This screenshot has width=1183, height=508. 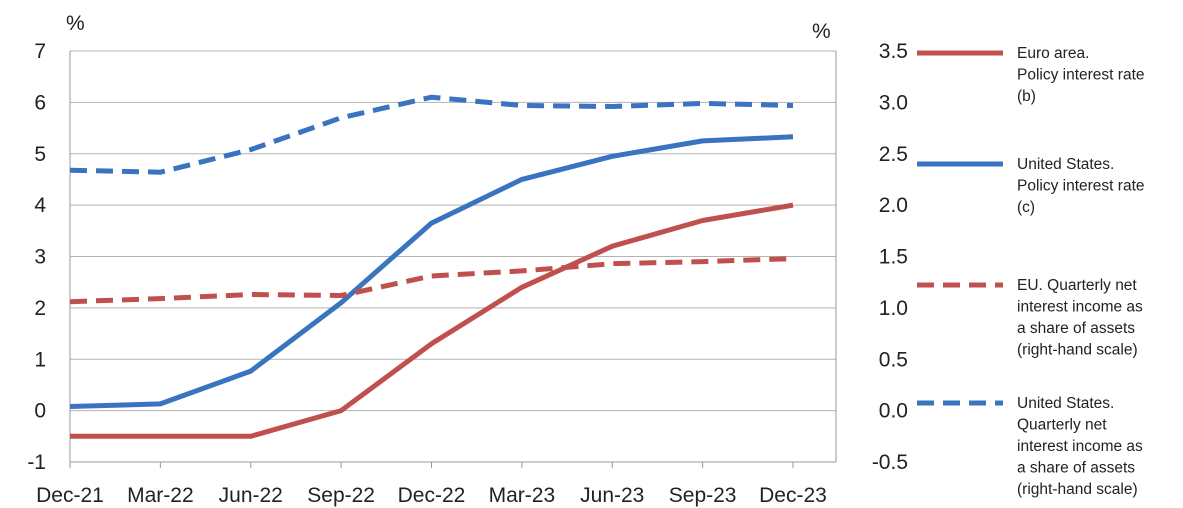 I want to click on right-tick-label: 3.5, so click(x=893, y=51).